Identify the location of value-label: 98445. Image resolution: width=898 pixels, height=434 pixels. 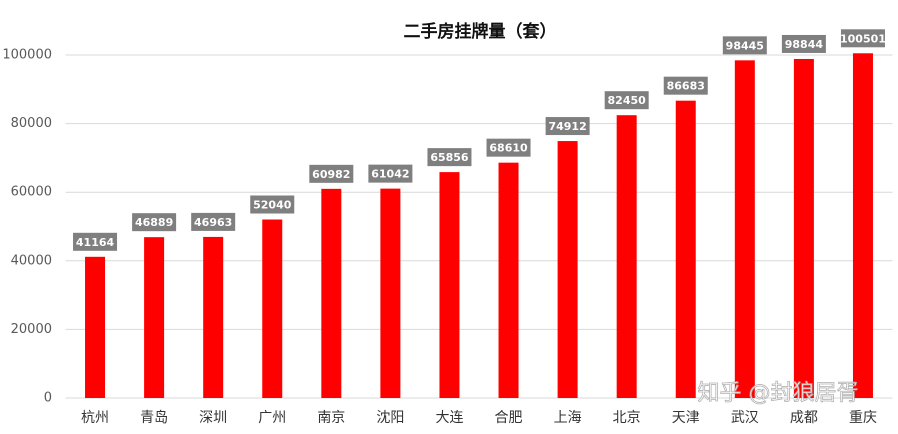
(745, 45).